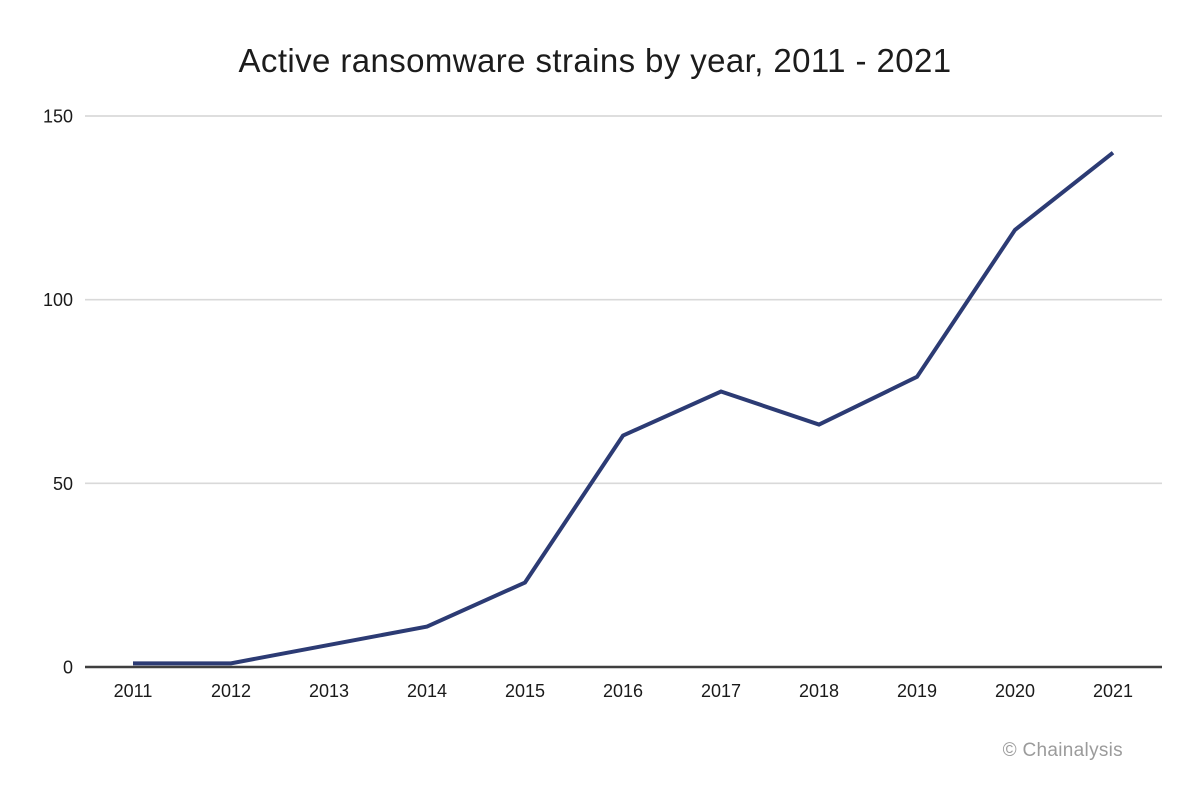 This screenshot has width=1200, height=785. What do you see at coordinates (1113, 691) in the screenshot?
I see `x-tick-label: 2021` at bounding box center [1113, 691].